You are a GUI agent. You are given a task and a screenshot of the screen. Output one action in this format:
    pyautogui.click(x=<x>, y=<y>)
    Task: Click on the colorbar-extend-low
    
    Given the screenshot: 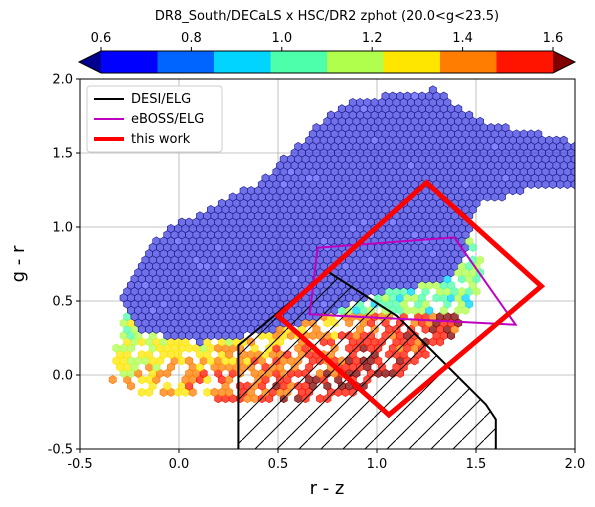 What is the action you would take?
    pyautogui.click(x=90, y=62)
    